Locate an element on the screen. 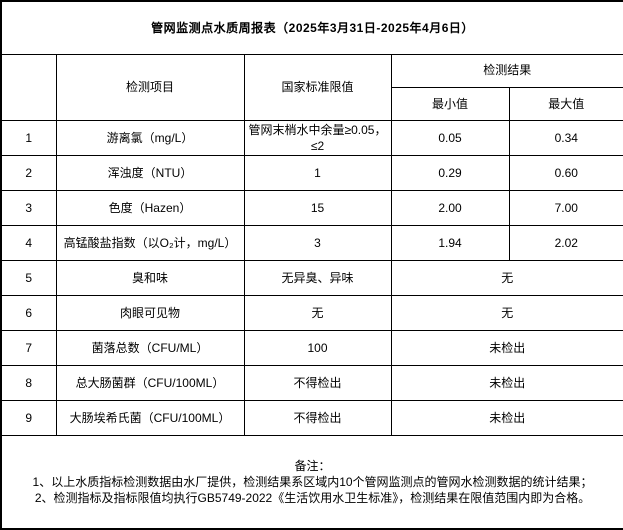 This screenshot has height=530, width=623. row-number: 2 is located at coordinates (28, 173).